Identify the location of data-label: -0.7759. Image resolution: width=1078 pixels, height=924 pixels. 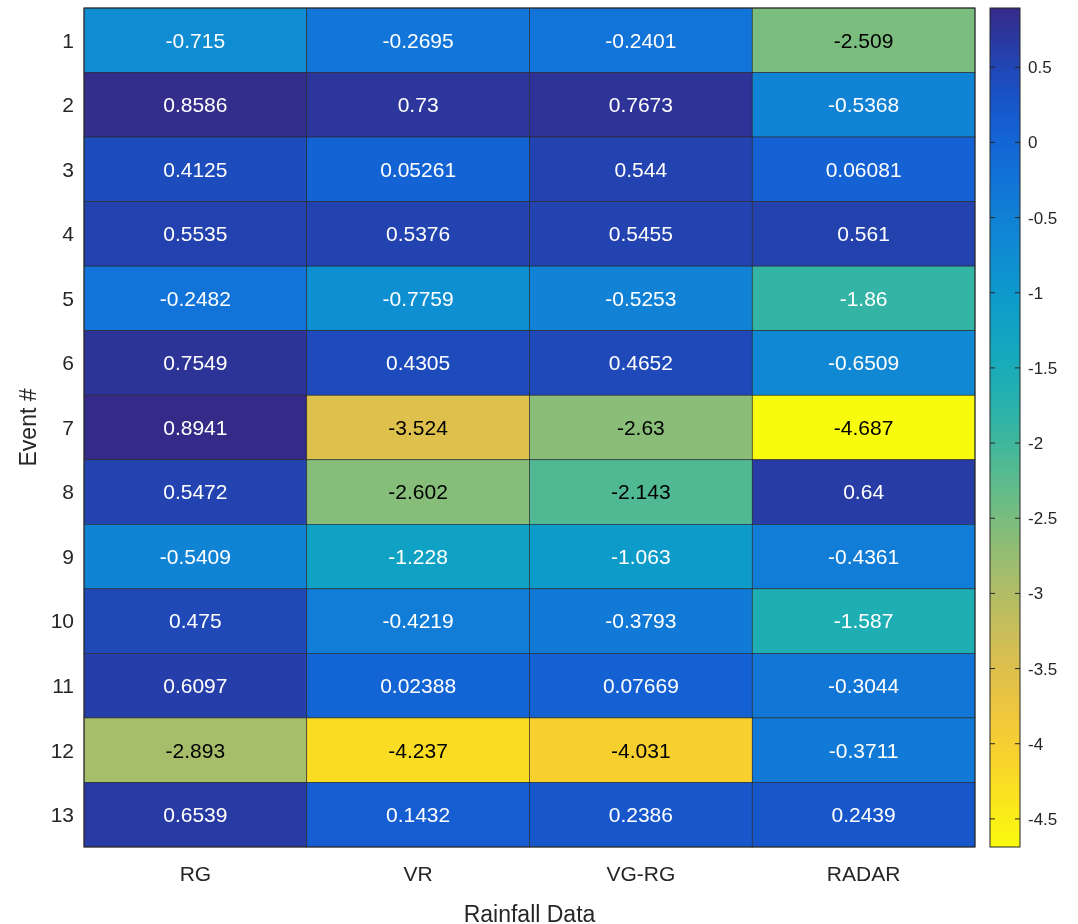
(418, 298).